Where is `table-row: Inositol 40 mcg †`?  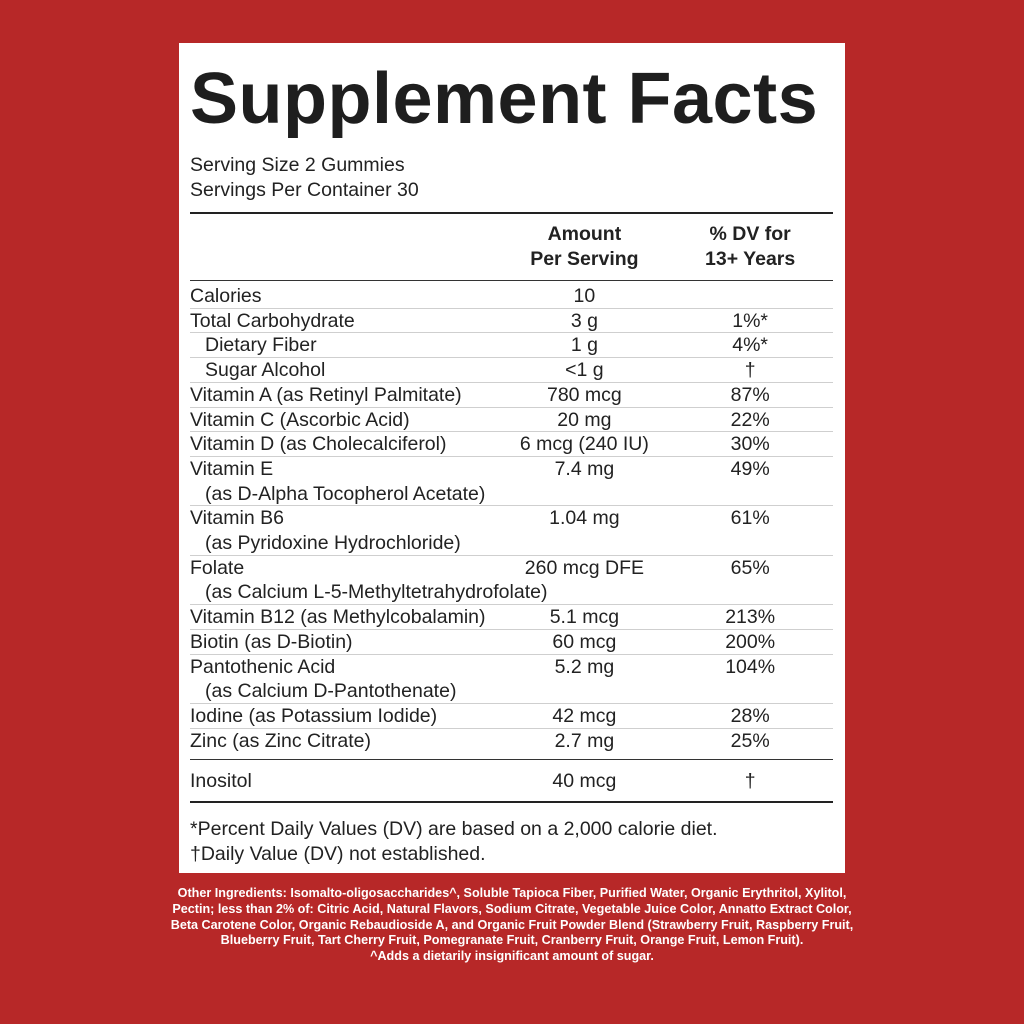
table-row: Inositol 40 mcg † is located at coordinates (511, 780).